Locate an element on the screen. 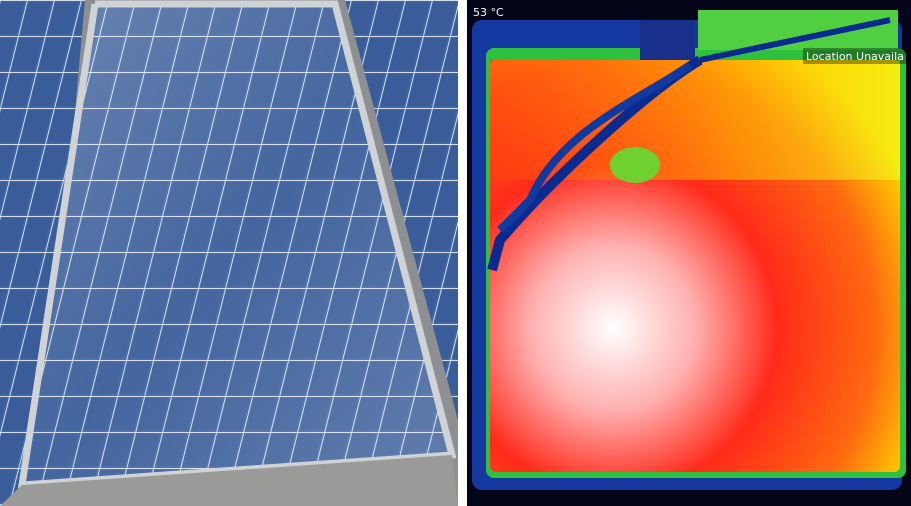 The width and height of the screenshot is (911, 506). roof-edge is located at coordinates (229, 480).